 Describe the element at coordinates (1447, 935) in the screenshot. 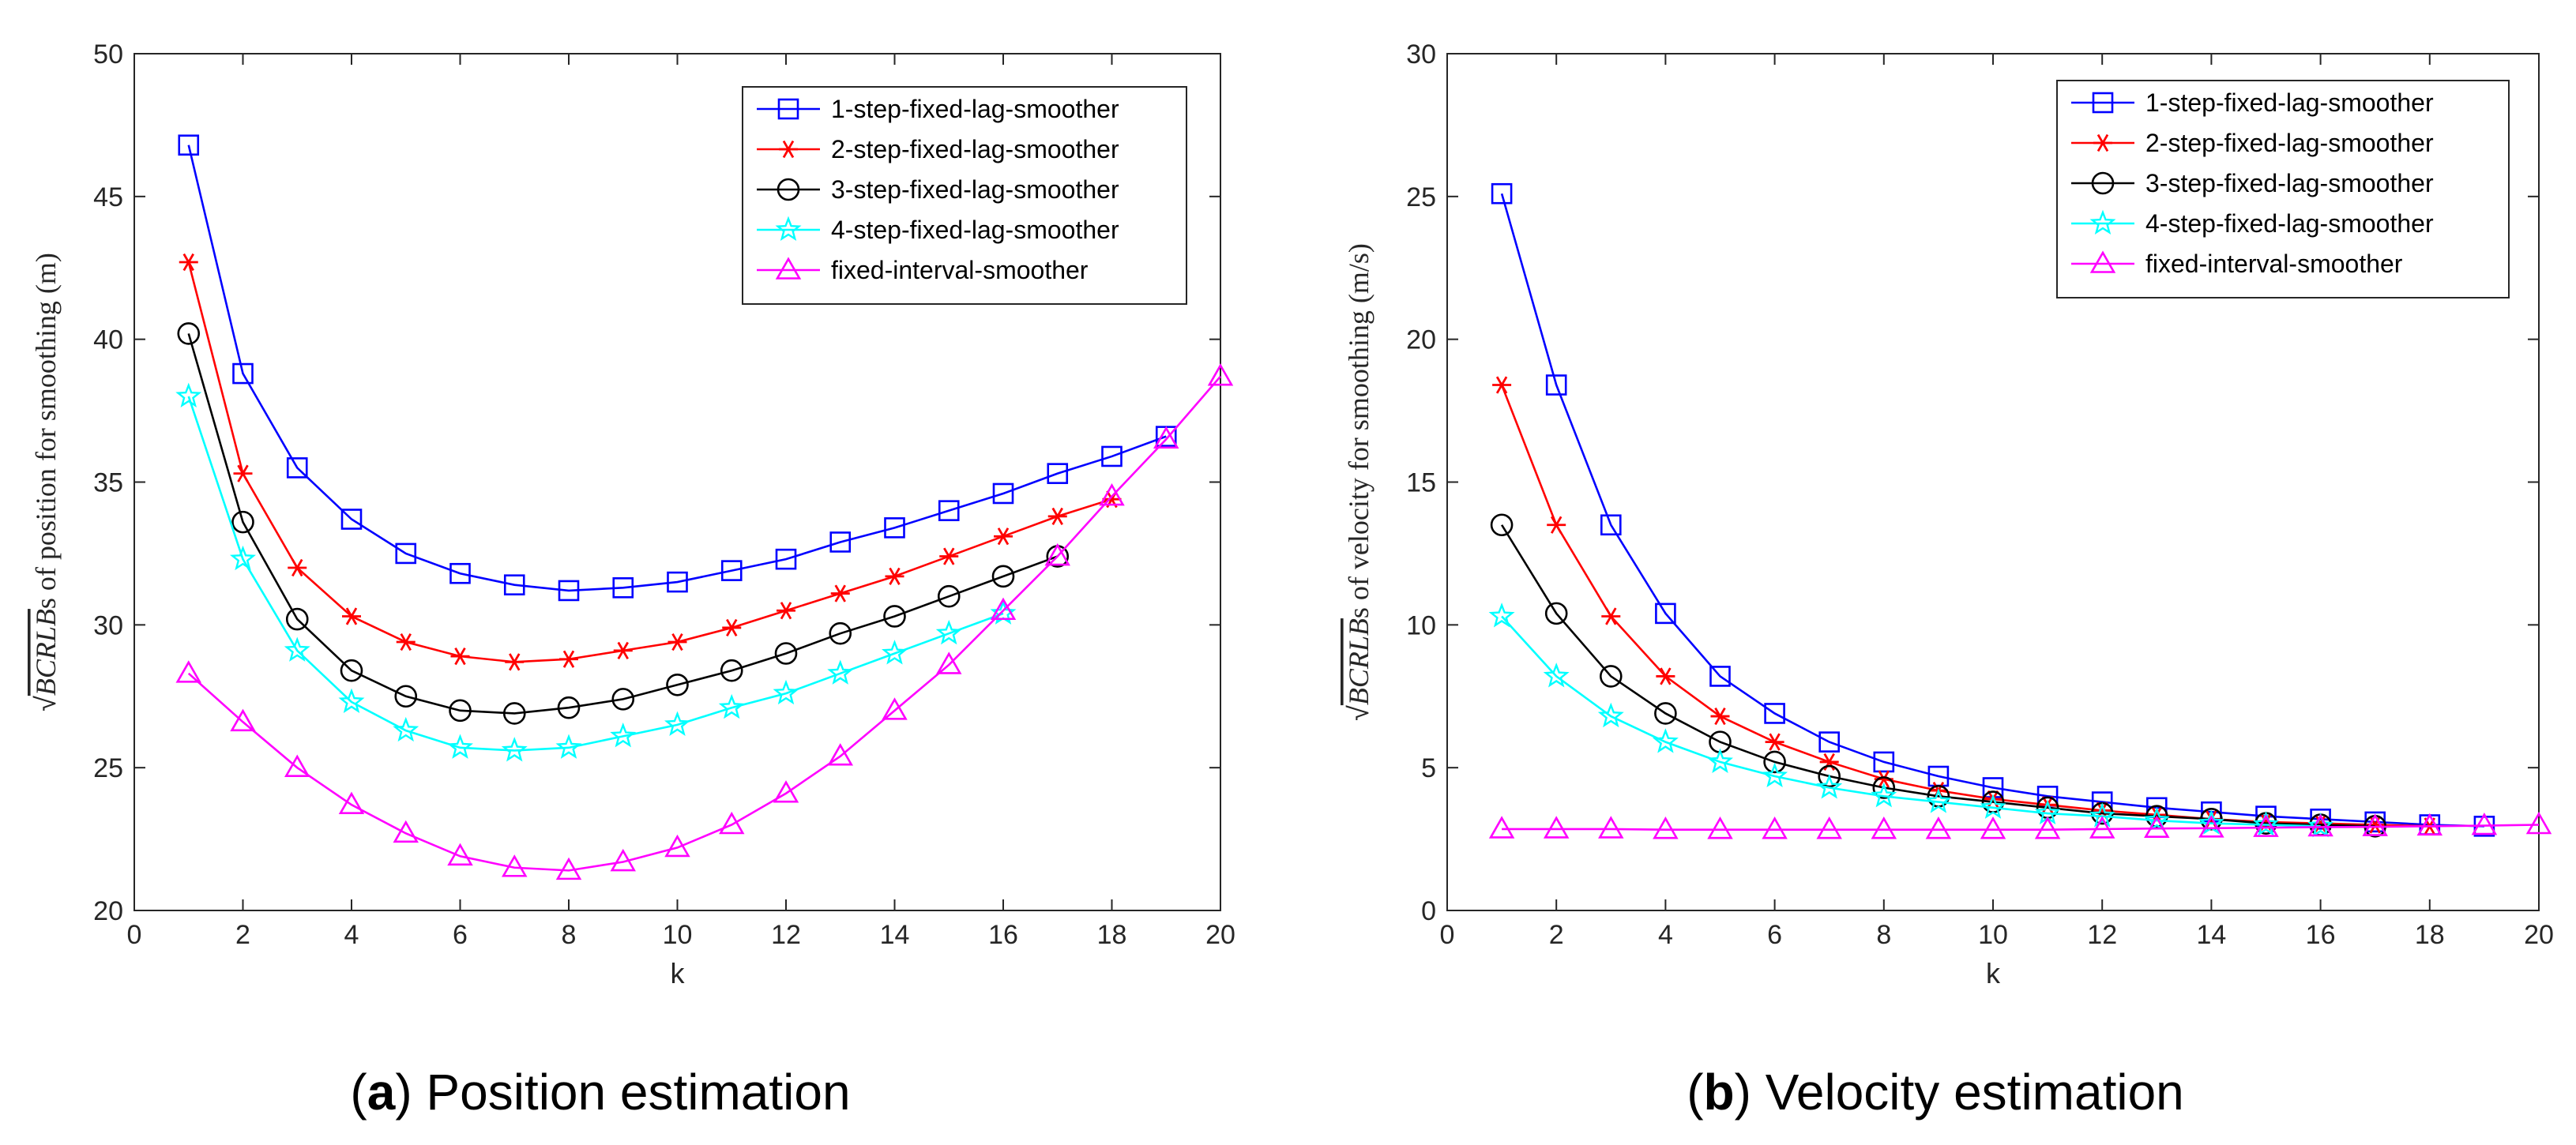

I see `x-tick-label: 0` at that location.